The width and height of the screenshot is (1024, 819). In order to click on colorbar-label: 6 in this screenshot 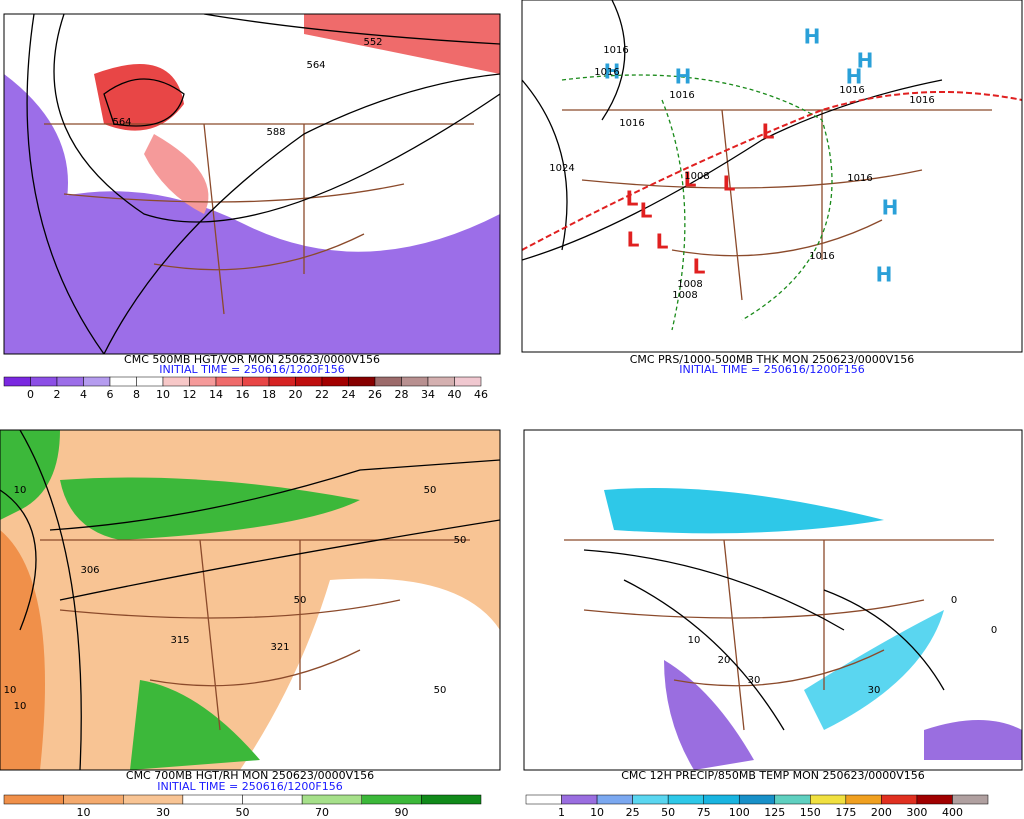, I will do `click(110, 394)`.